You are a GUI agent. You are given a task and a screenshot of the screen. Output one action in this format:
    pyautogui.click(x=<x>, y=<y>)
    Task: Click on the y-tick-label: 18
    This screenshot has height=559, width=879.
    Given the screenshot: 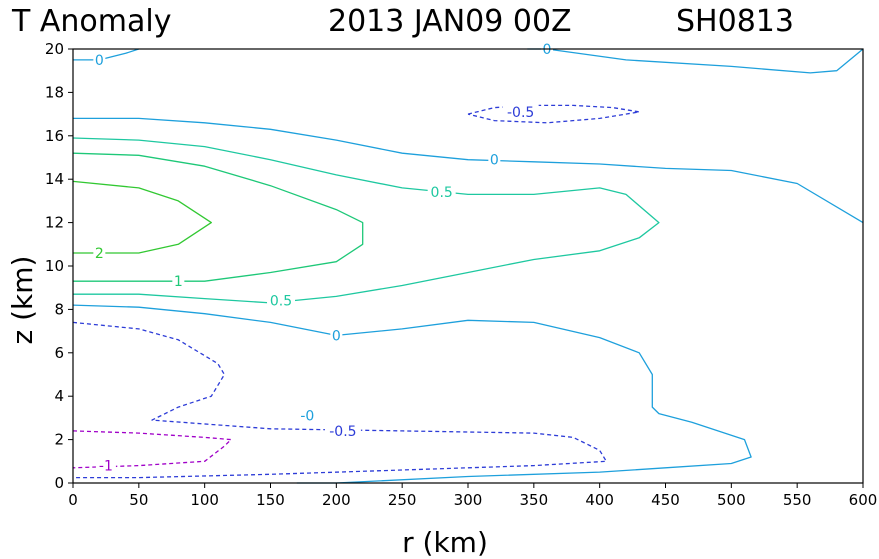 What is the action you would take?
    pyautogui.click(x=54, y=92)
    